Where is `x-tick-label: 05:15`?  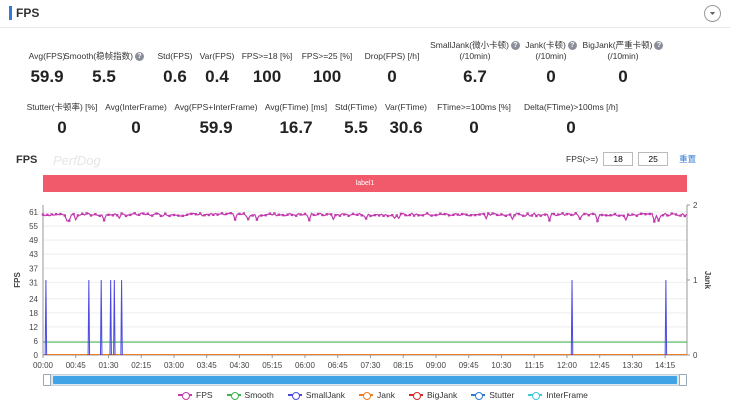 x-tick-label: 05:15 is located at coordinates (272, 365).